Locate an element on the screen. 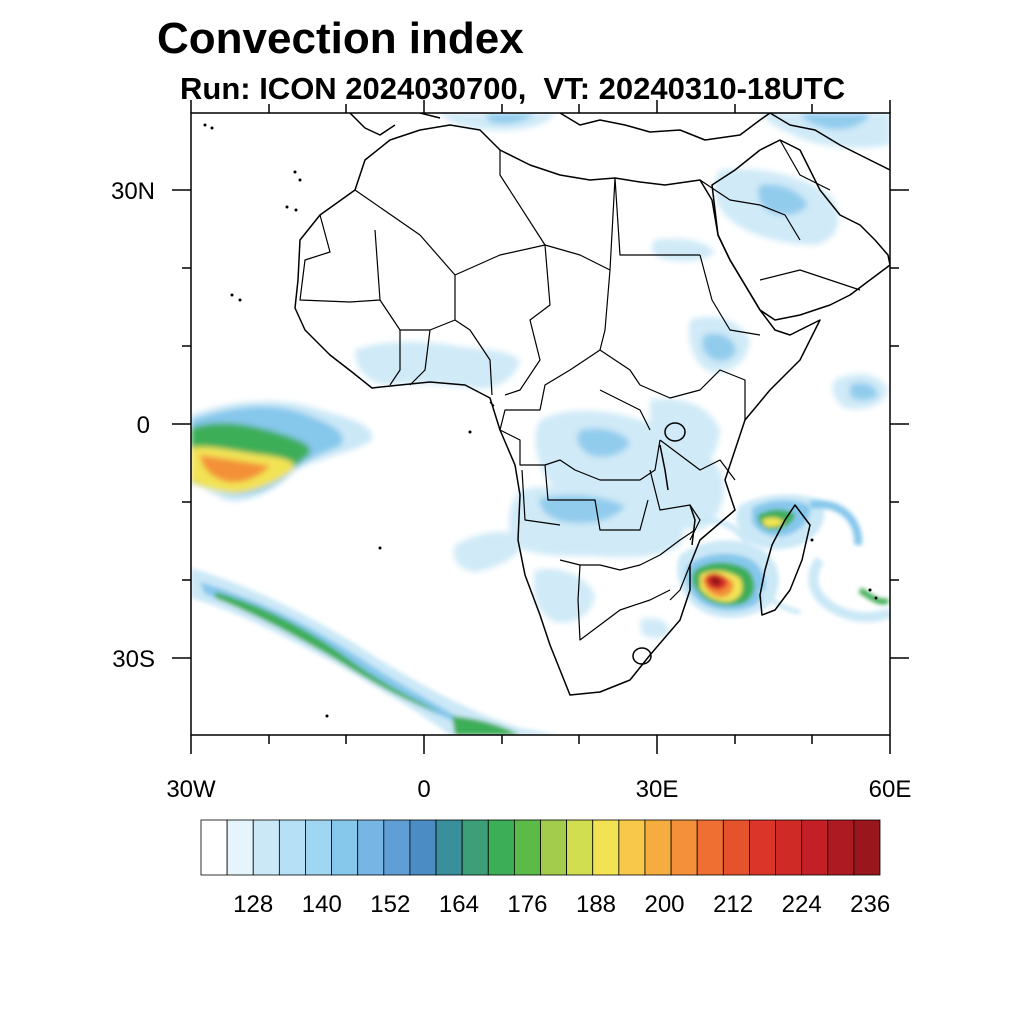  field-westafrica-light is located at coordinates (437, 365).